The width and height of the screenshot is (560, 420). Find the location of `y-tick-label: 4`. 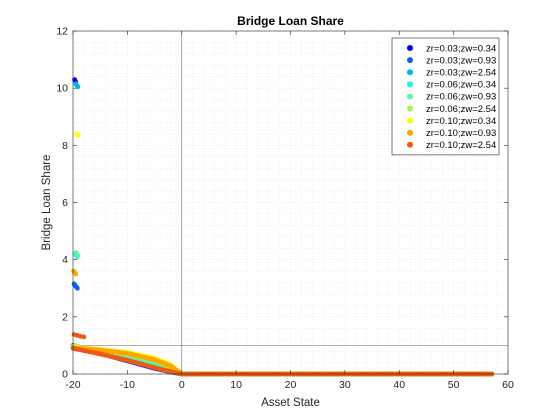

y-tick-label: 4 is located at coordinates (65, 260).